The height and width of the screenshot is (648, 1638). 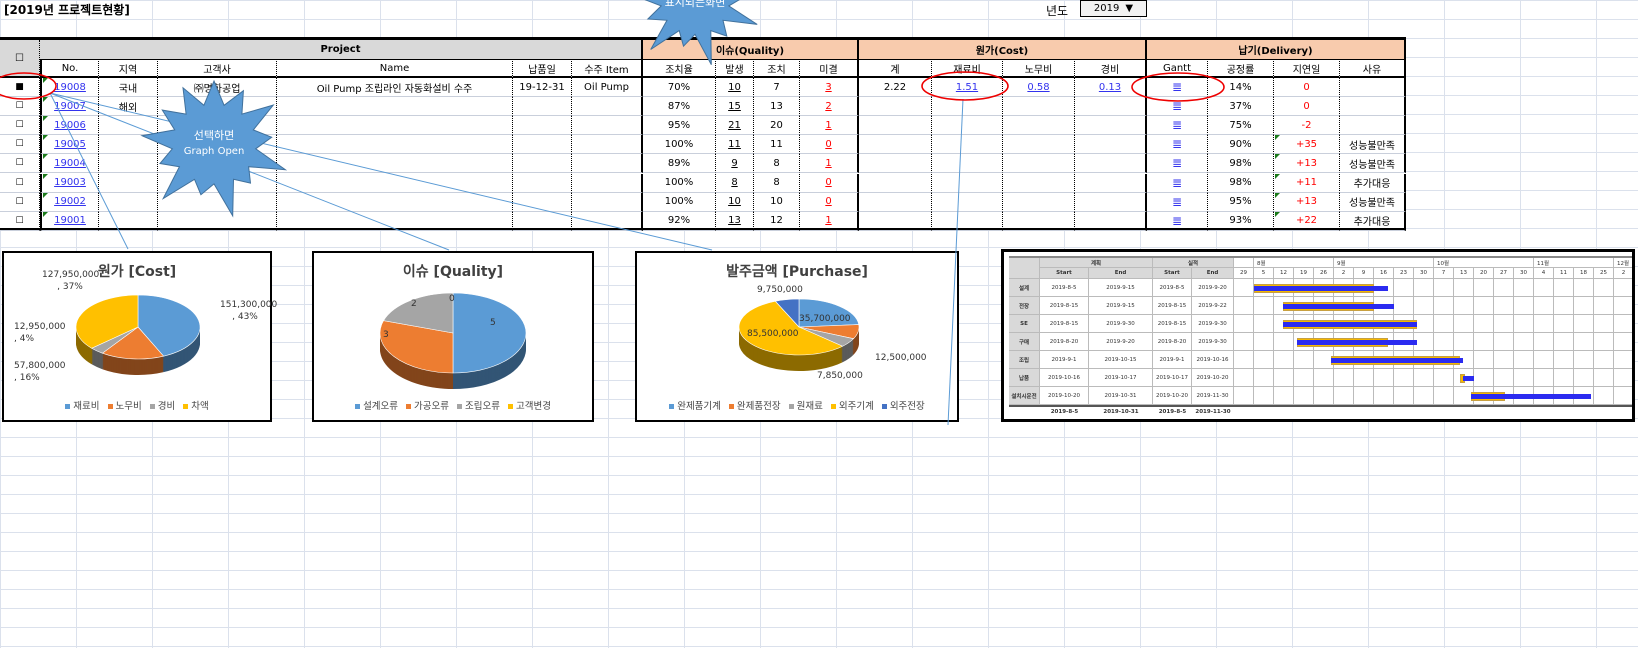 I want to click on column-header-expense: 경비, so click(x=1111, y=68).